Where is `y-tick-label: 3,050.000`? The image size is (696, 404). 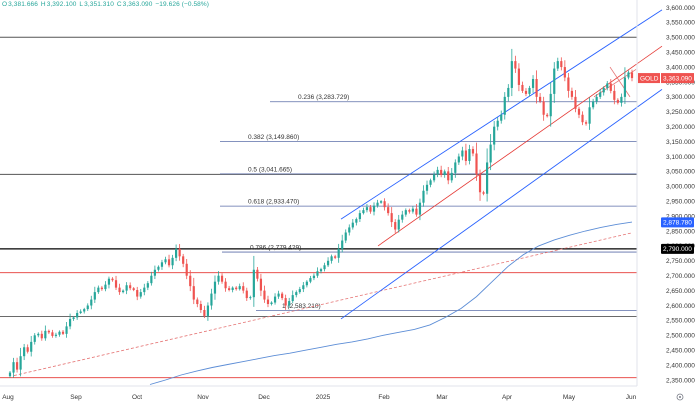
y-tick-label: 3,050.000 is located at coordinates (680, 172).